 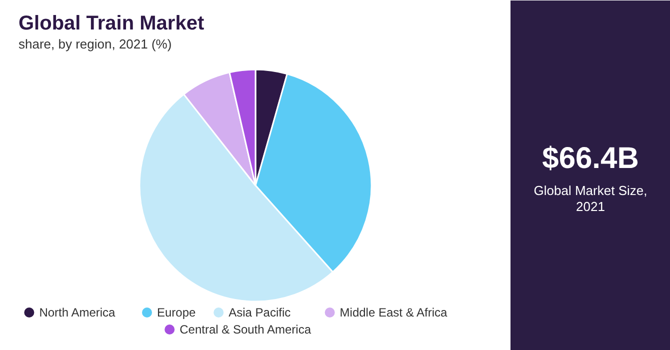 I want to click on text: $66.4B, so click(x=590, y=158).